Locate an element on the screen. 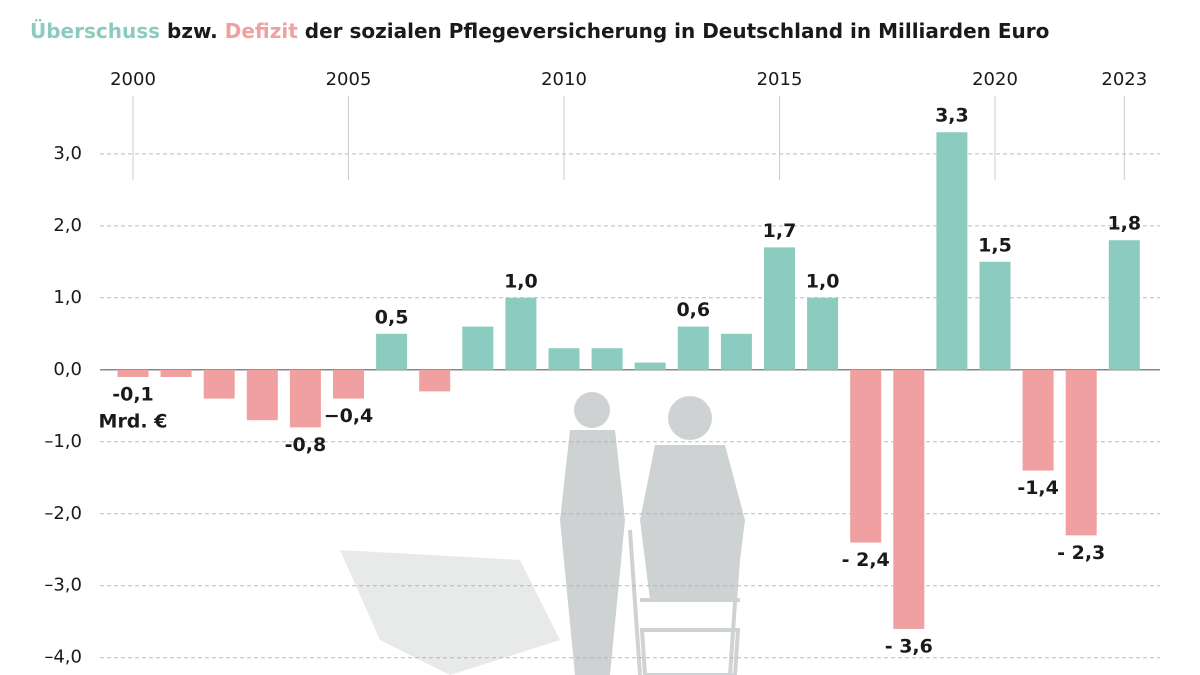  x-tick-label: 2005 is located at coordinates (349, 79).